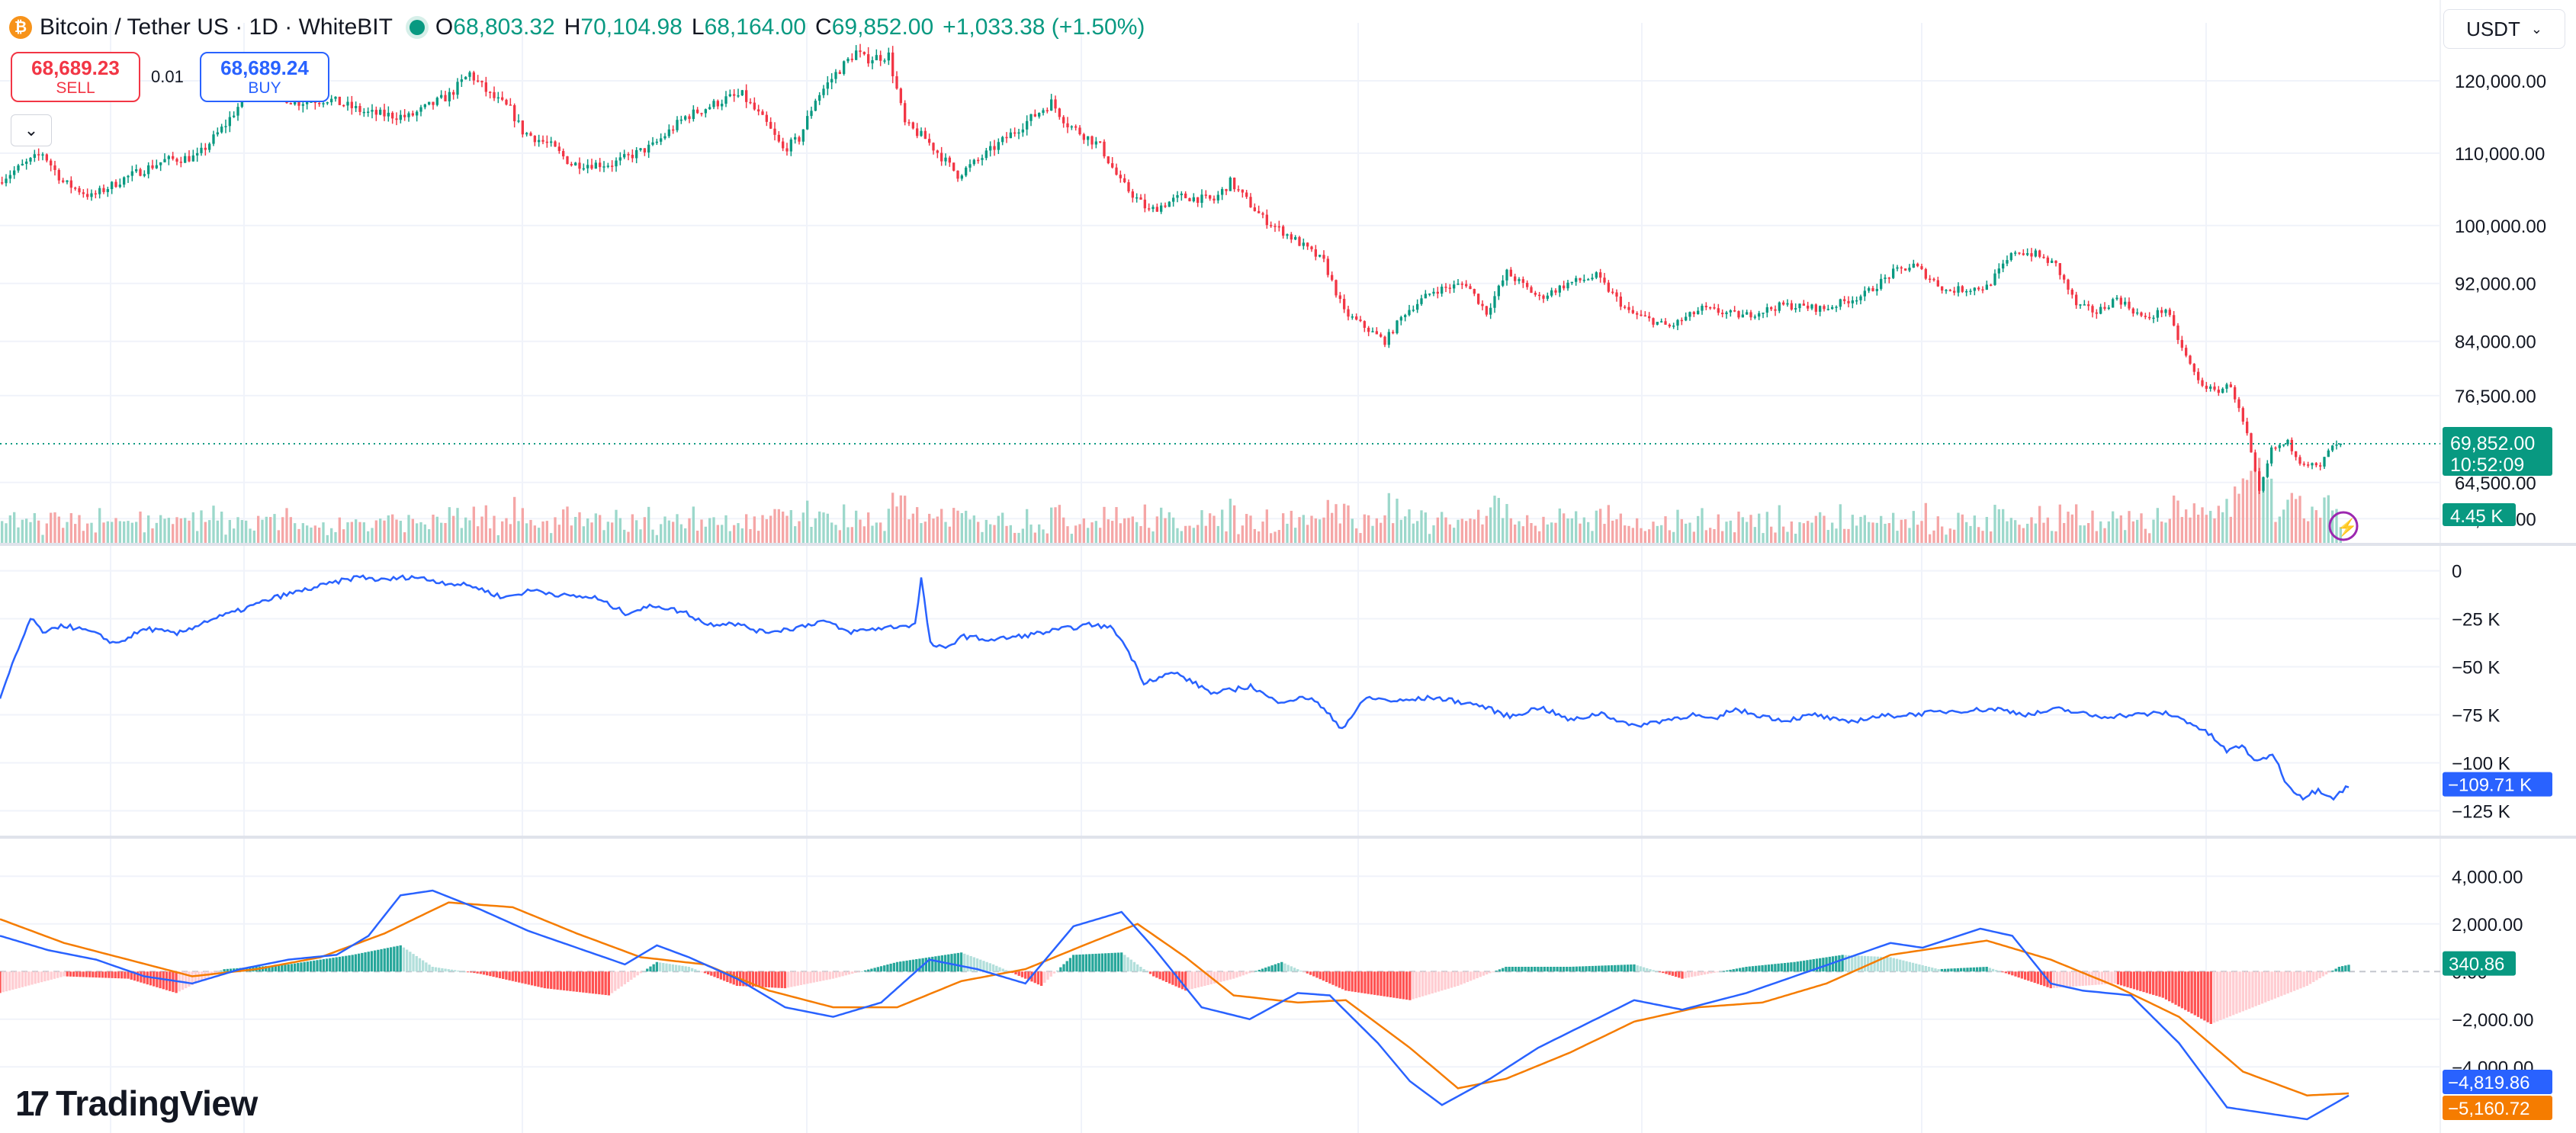 The image size is (2576, 1133). What do you see at coordinates (2490, 785) in the screenshot?
I see `cvd-last-label: −109.71 K` at bounding box center [2490, 785].